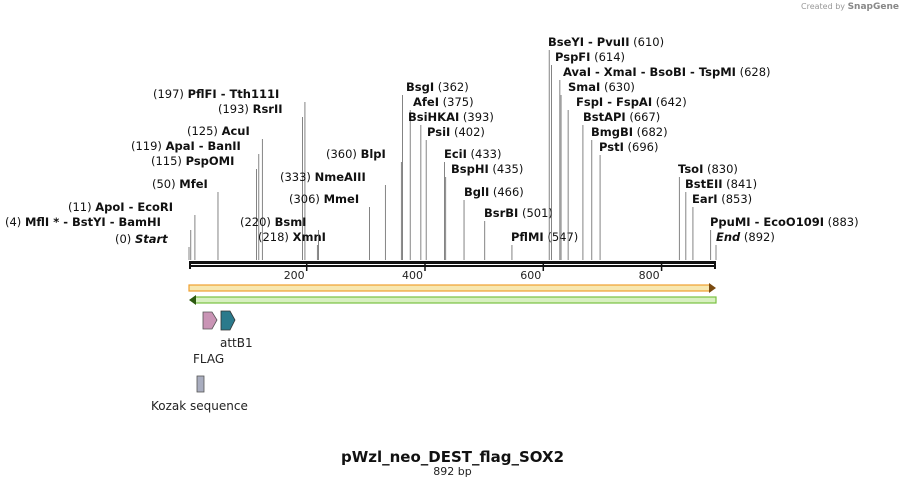 This screenshot has height=487, width=905. I want to click on site-label: (360) BlpI, so click(356, 154).